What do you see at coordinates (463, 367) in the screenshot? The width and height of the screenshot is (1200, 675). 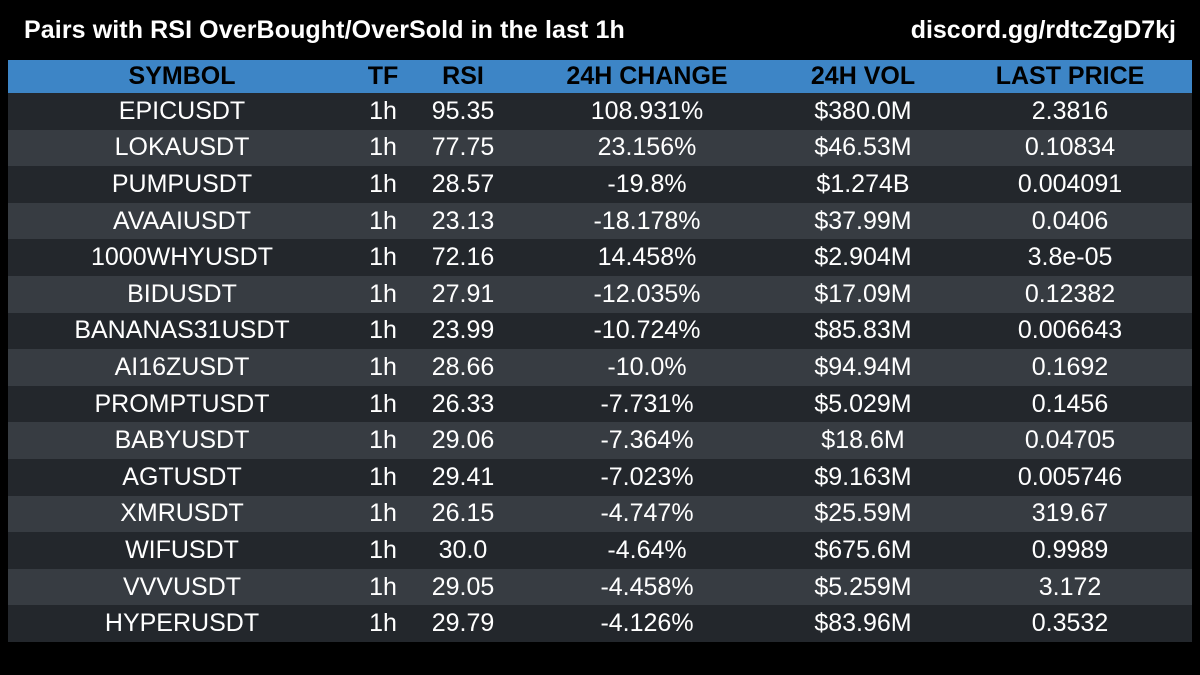 I see `rsi-cell: 28.66` at bounding box center [463, 367].